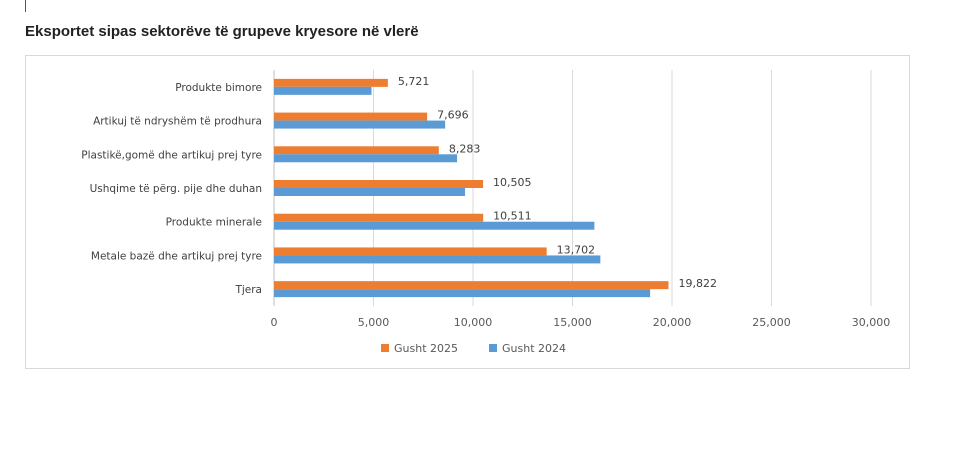 The width and height of the screenshot is (980, 459). I want to click on category-label: Ushqime të përg. pije dhe duhan, so click(176, 189).